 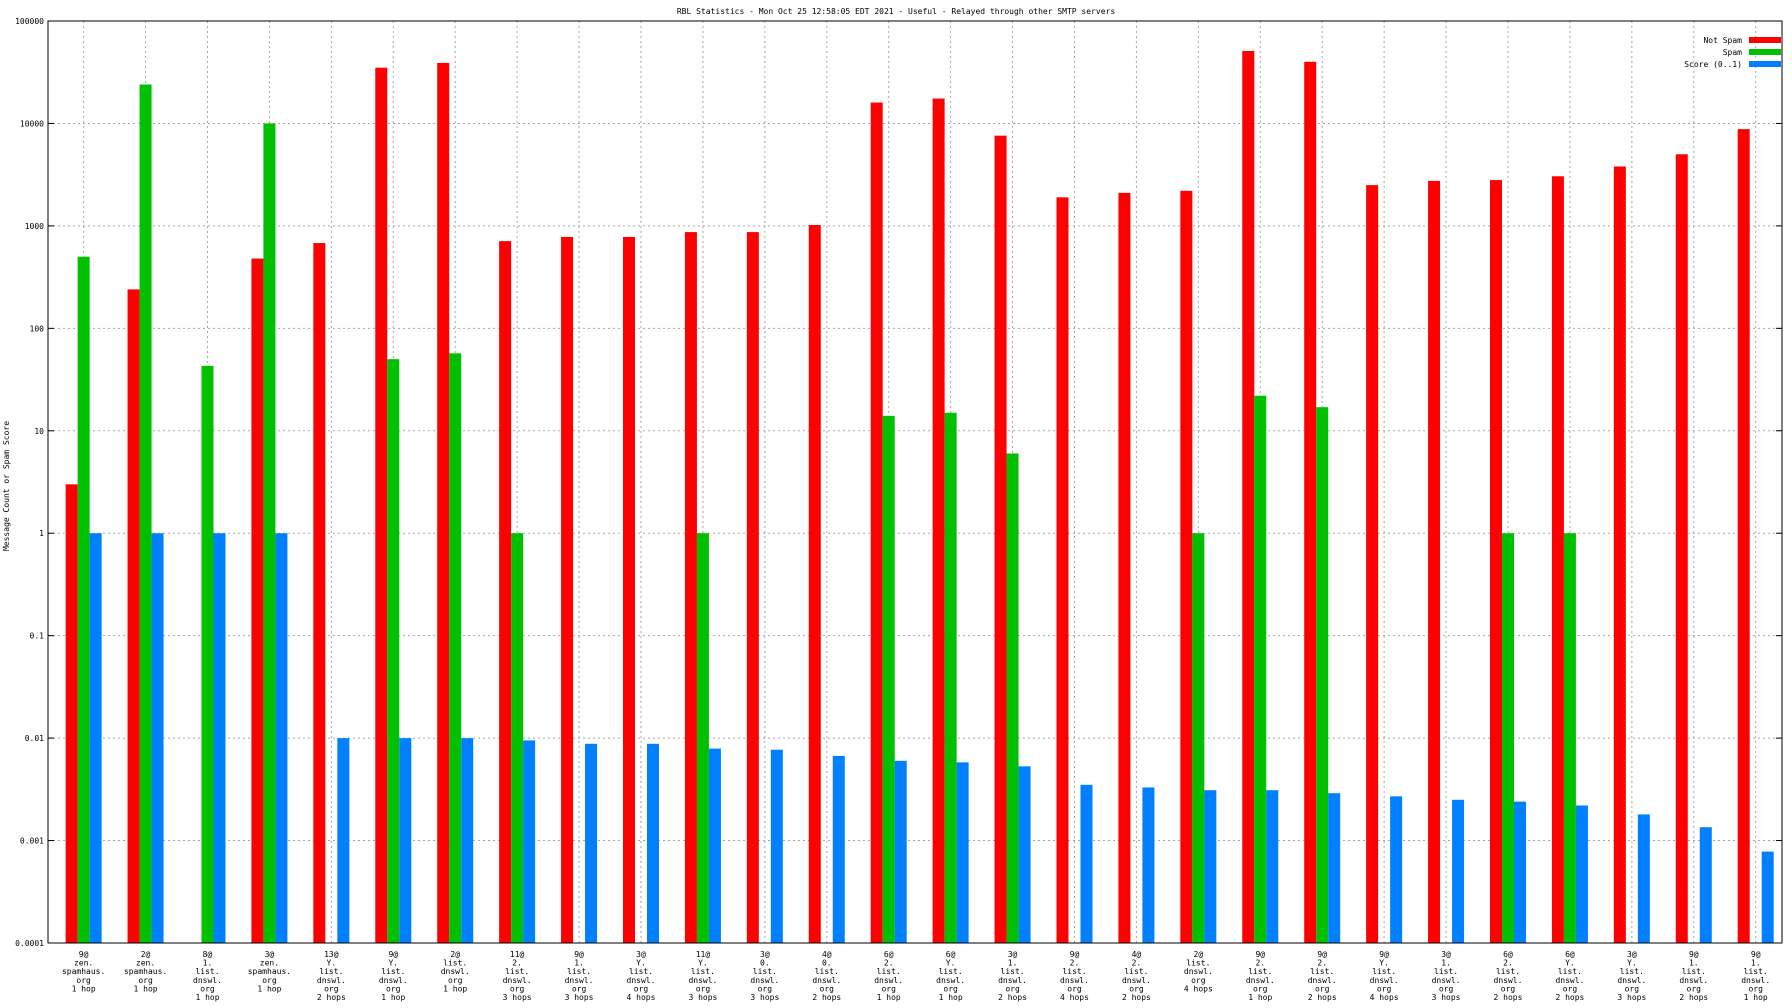 What do you see at coordinates (1446, 976) in the screenshot?
I see `x-tick-label: 3@ 1. list. dnswl. org 3 hops` at bounding box center [1446, 976].